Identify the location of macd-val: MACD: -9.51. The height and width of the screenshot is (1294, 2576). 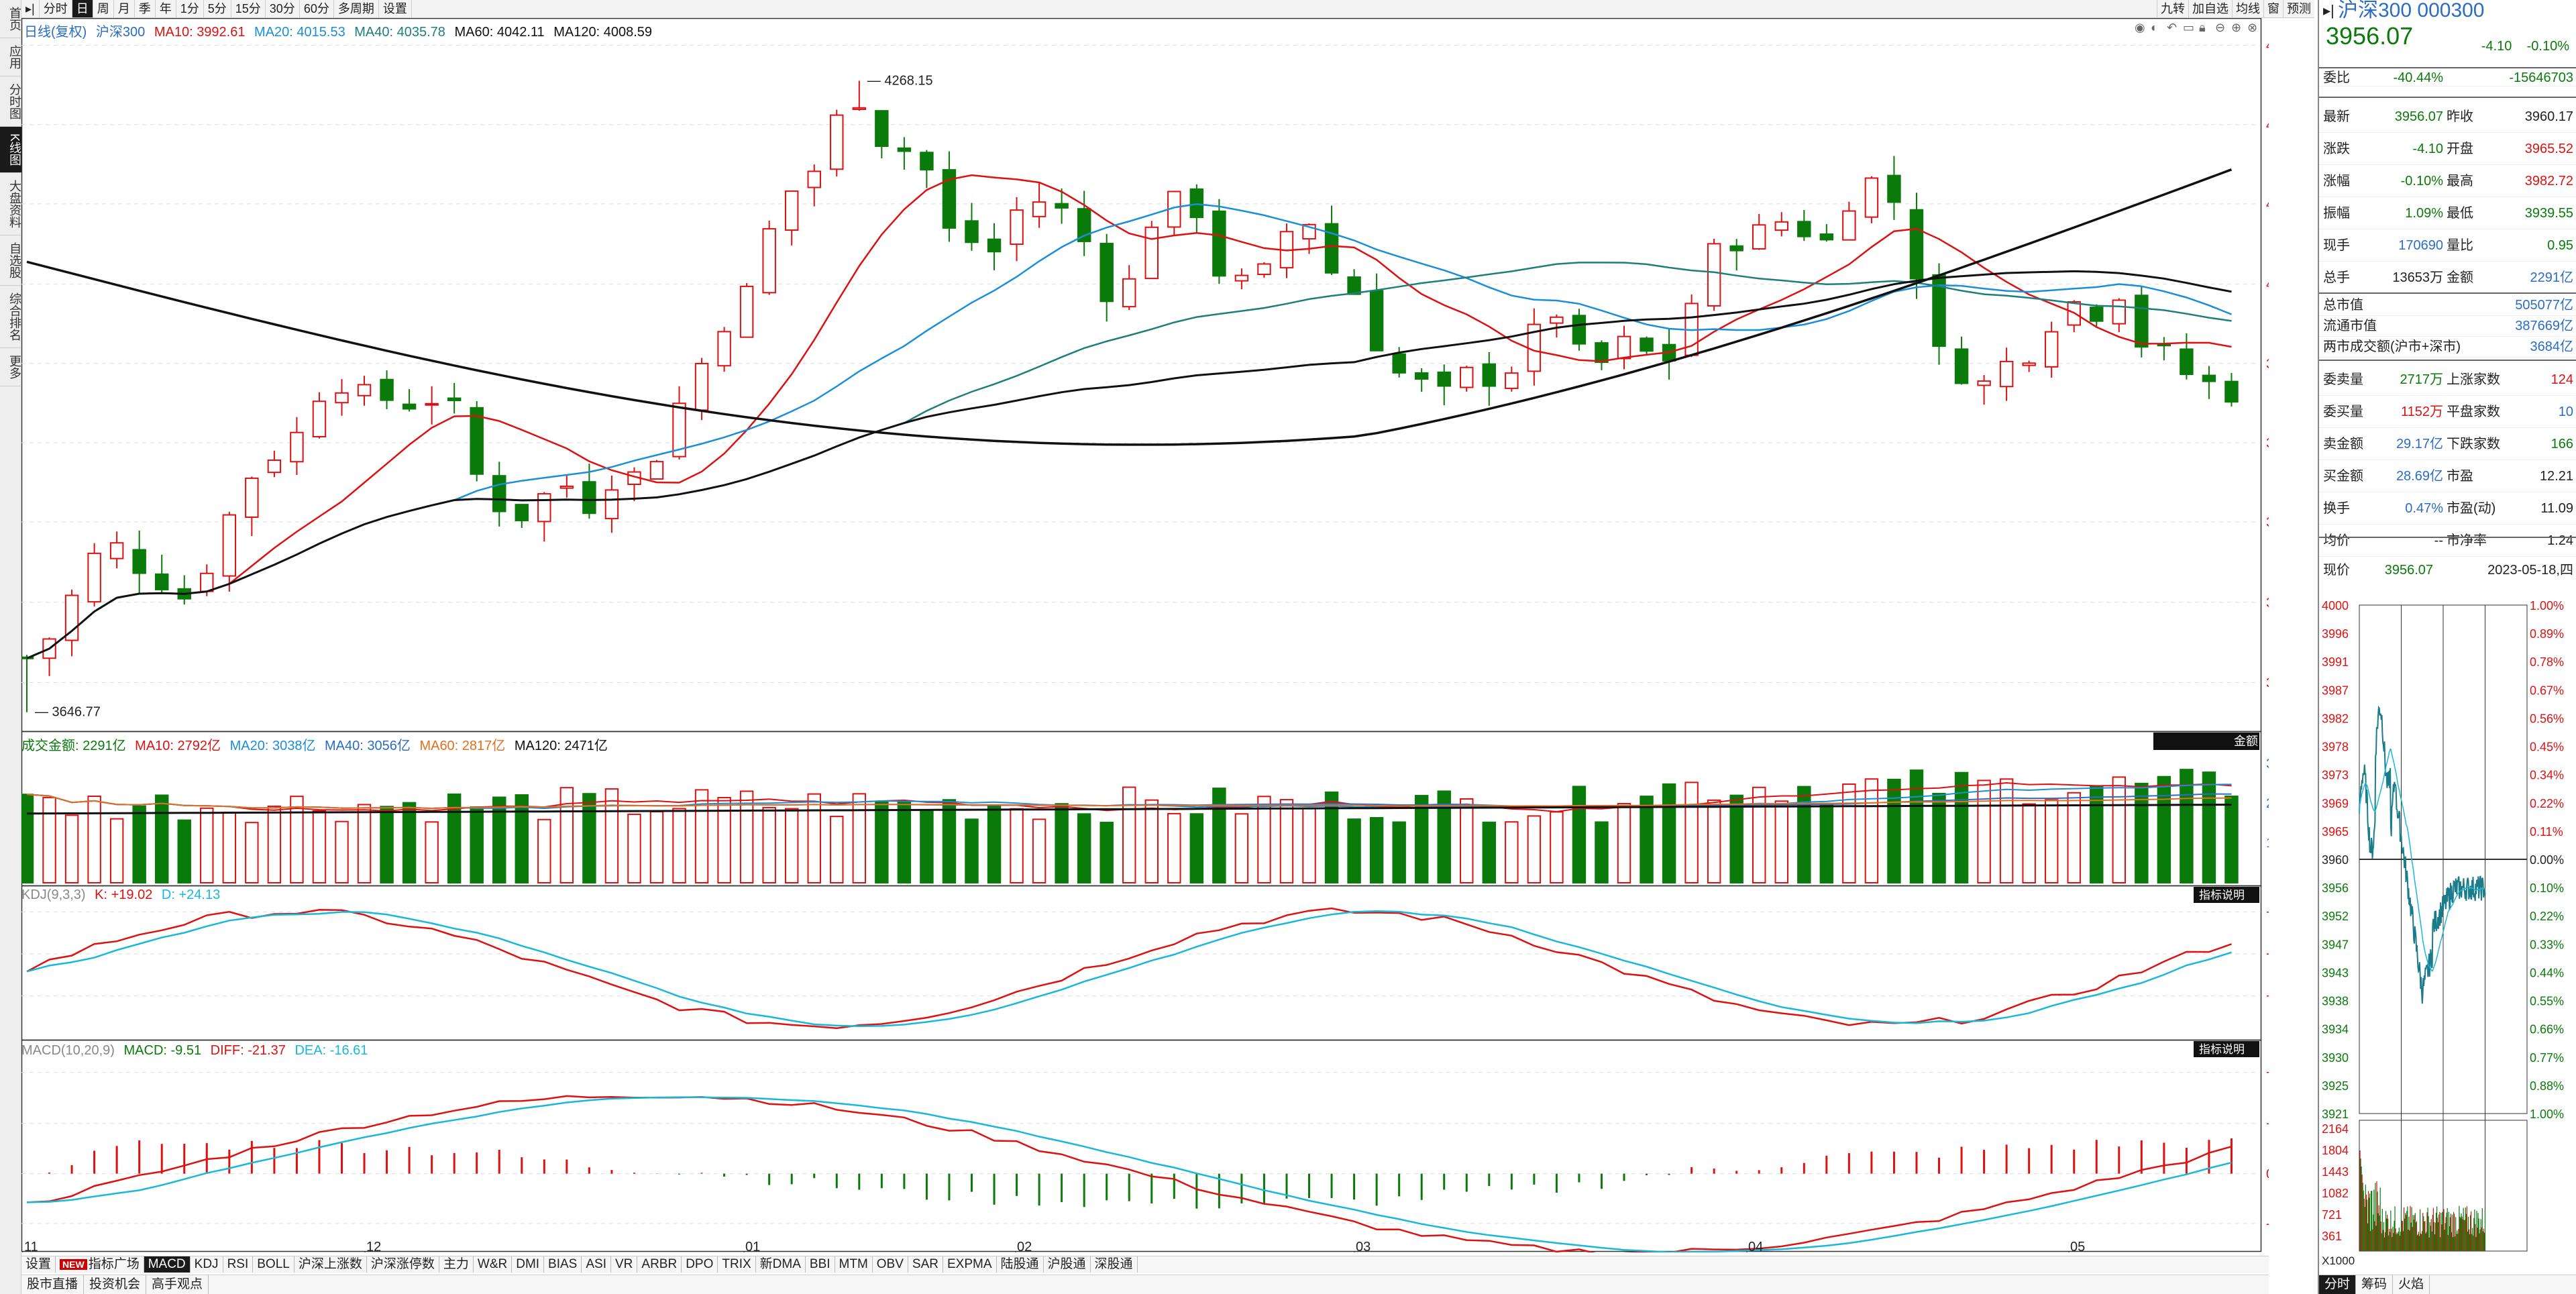
(162, 1050).